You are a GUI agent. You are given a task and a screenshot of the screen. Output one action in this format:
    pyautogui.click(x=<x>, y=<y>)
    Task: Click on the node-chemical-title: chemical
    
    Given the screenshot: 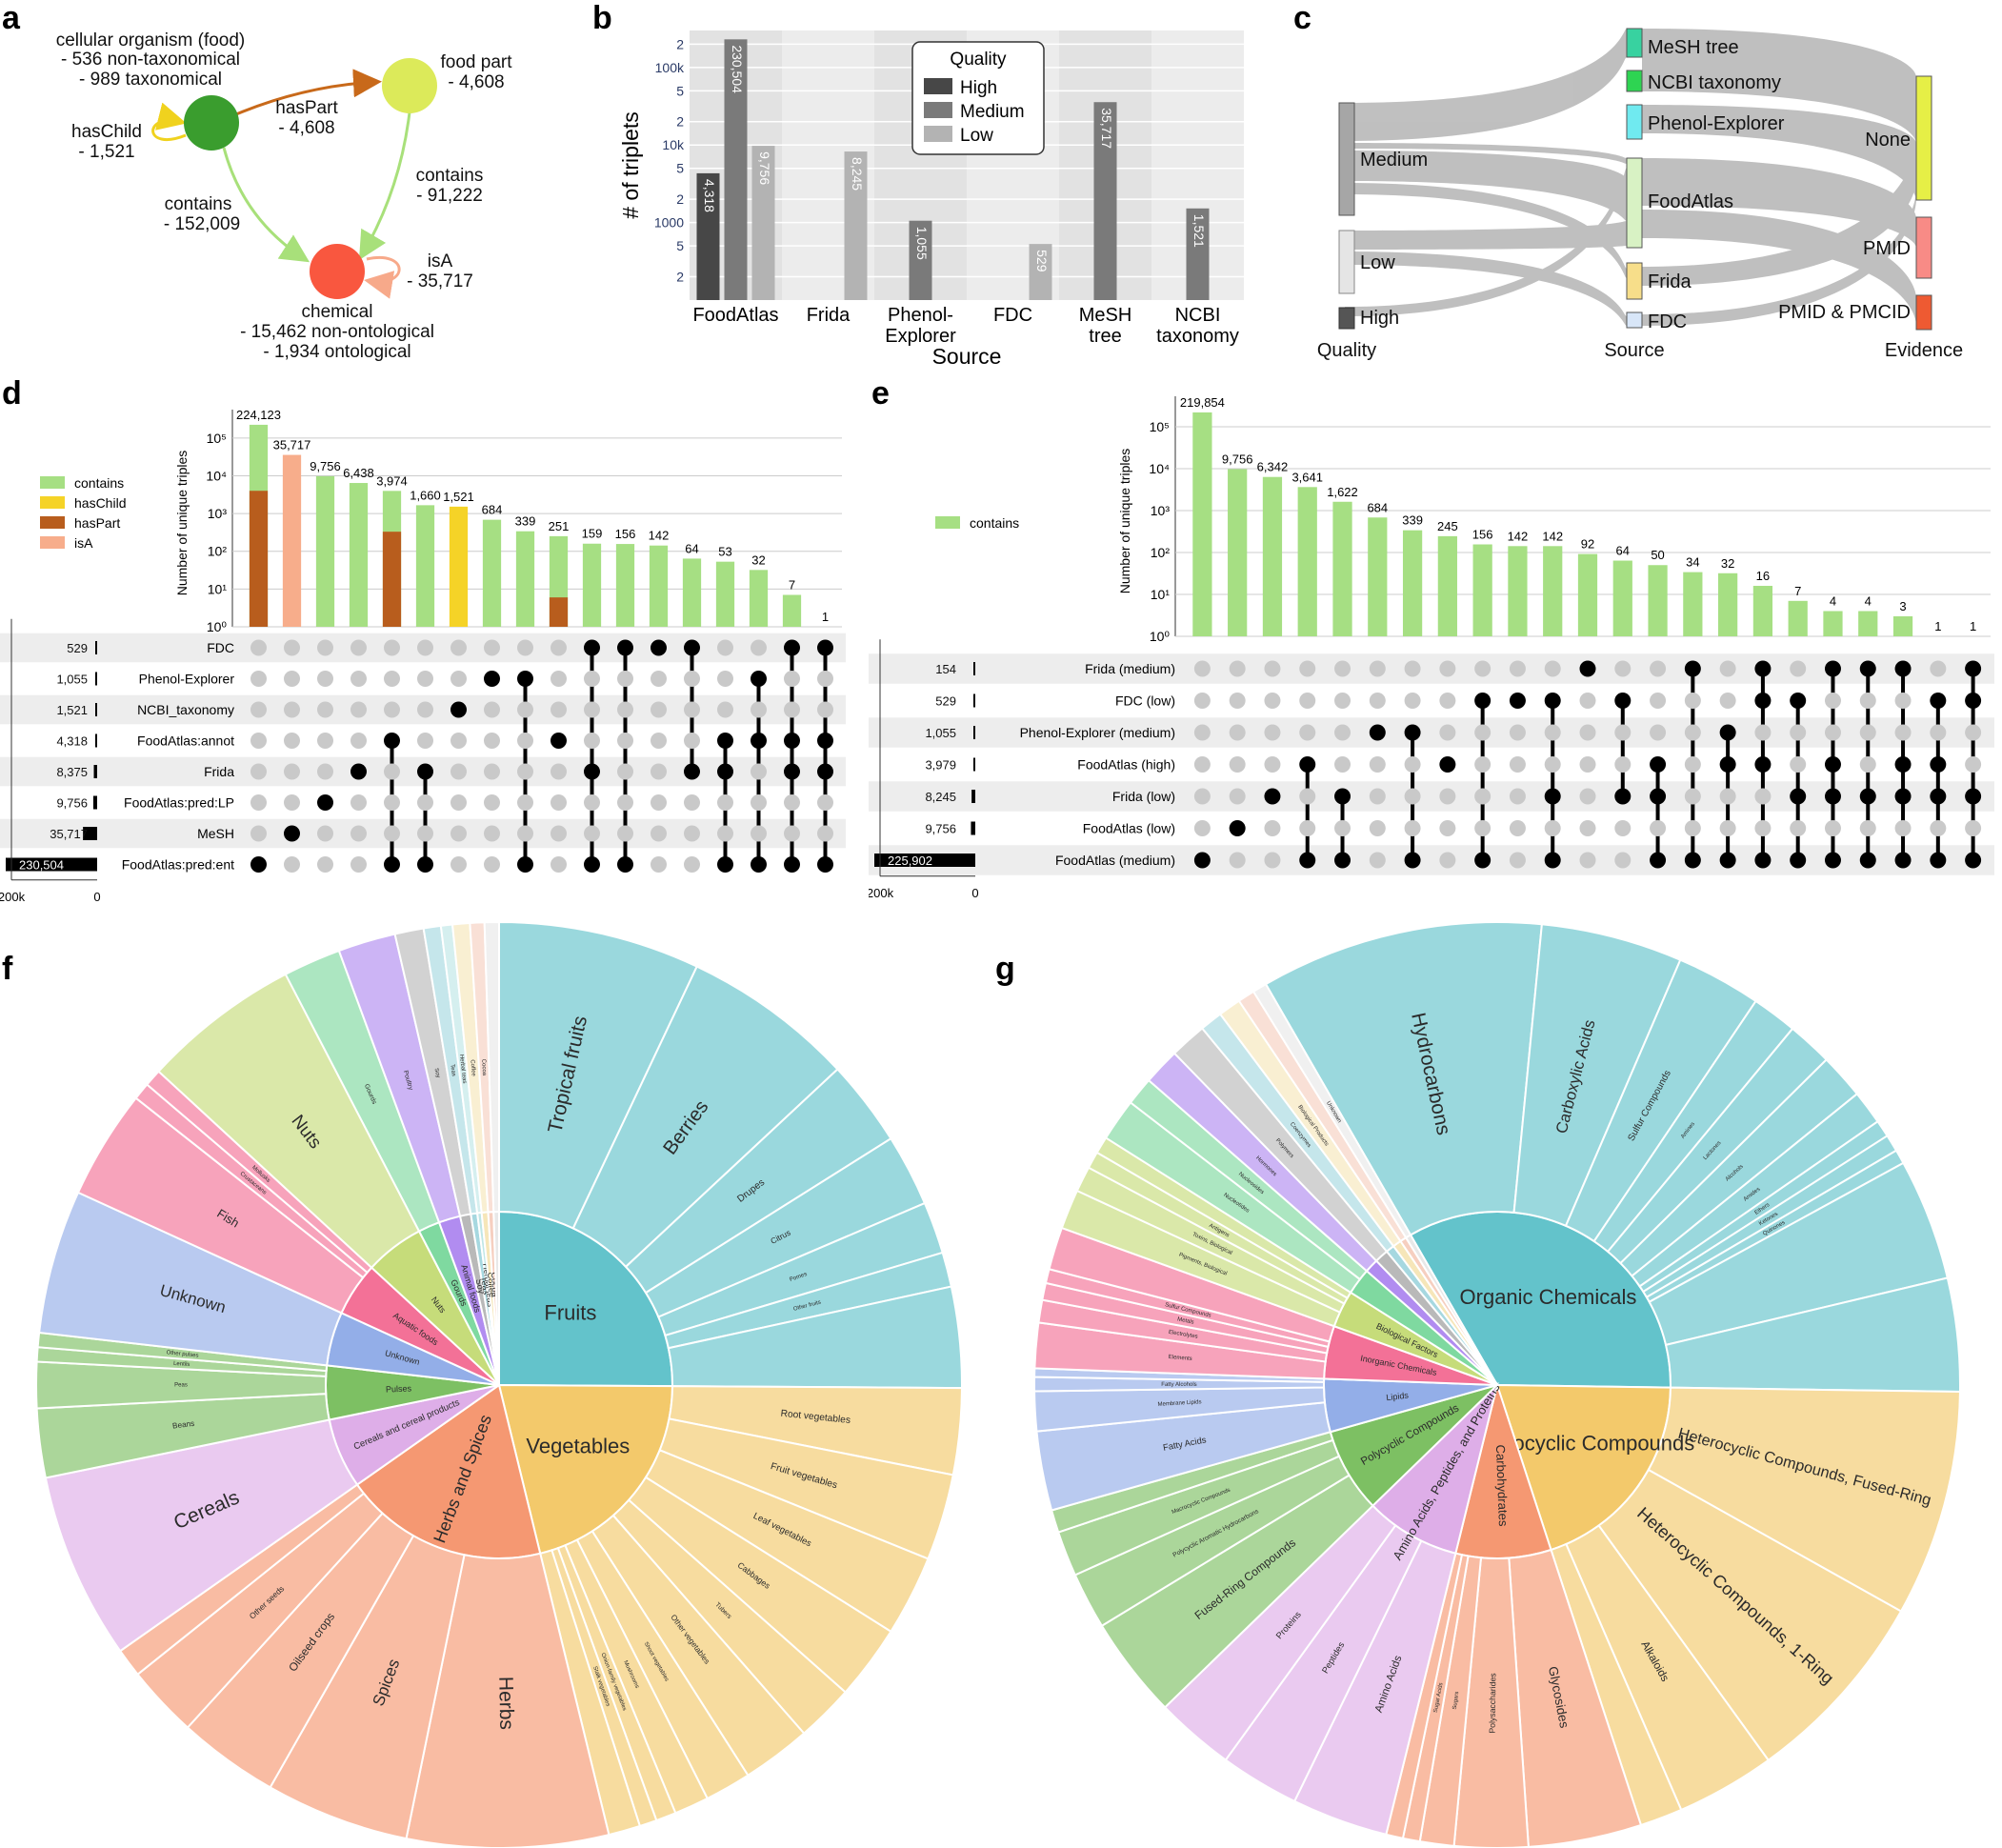 What is the action you would take?
    pyautogui.click(x=337, y=312)
    